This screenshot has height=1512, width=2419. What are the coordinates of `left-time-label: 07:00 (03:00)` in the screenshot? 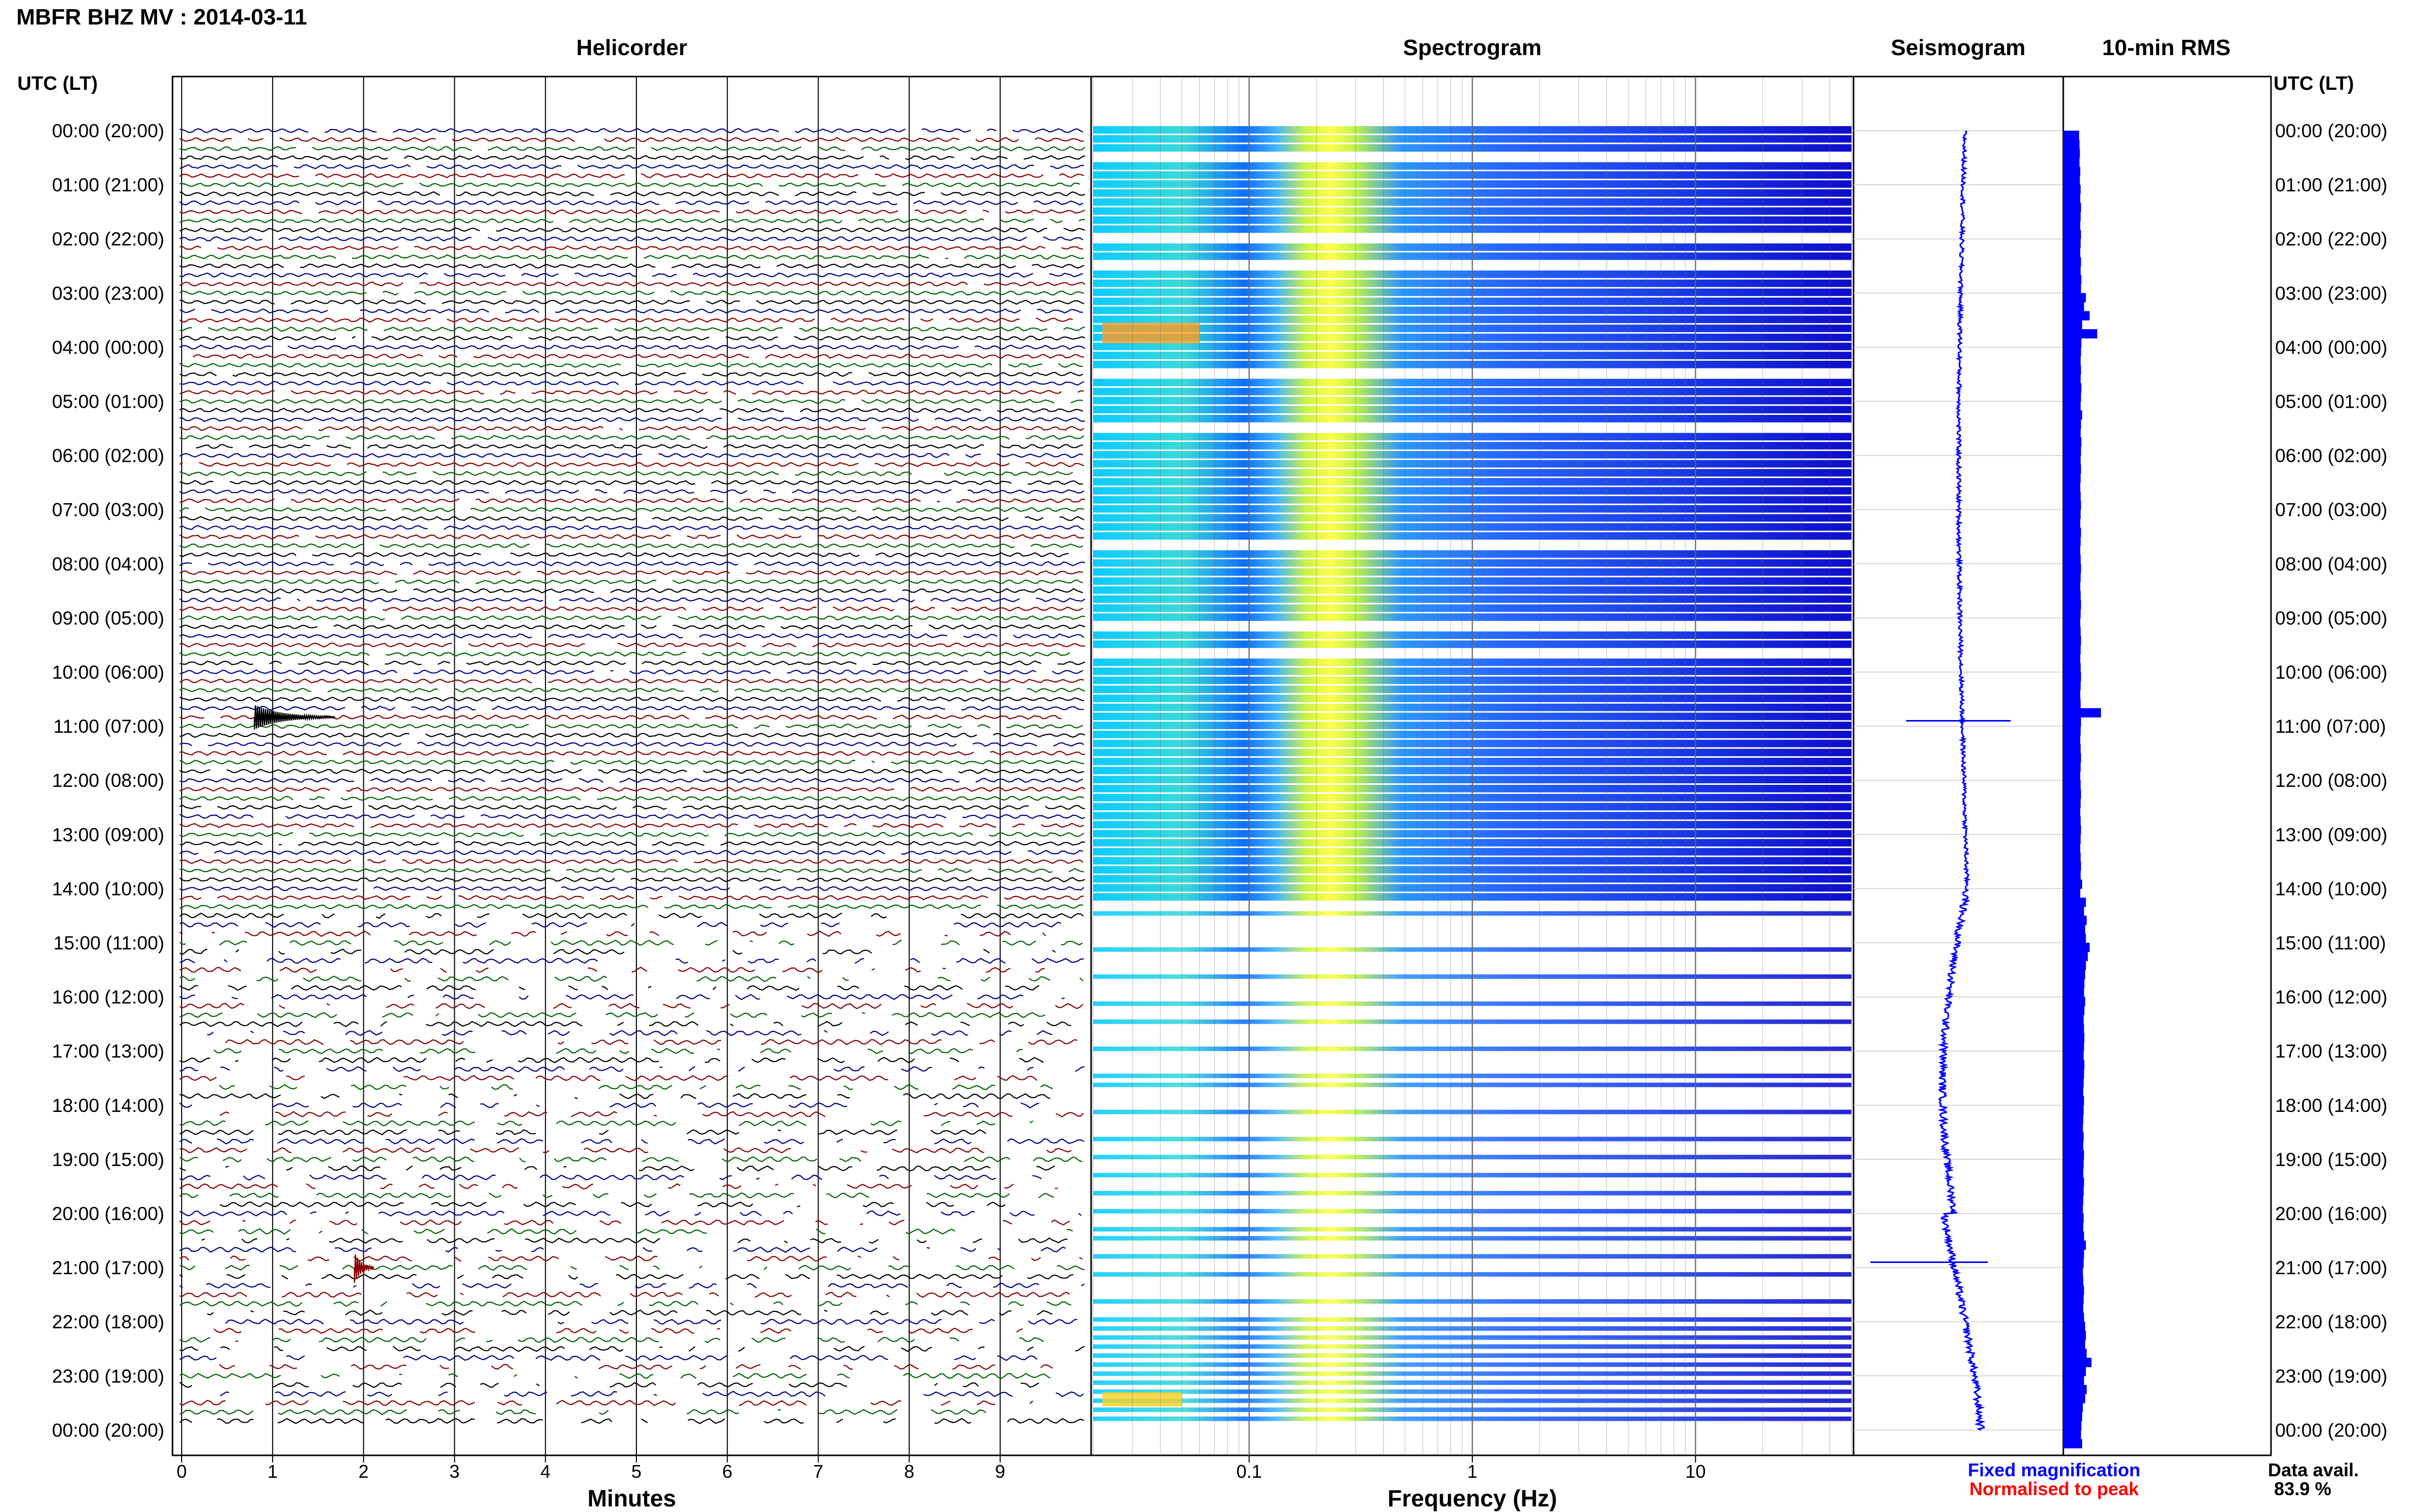 It's located at (108, 510).